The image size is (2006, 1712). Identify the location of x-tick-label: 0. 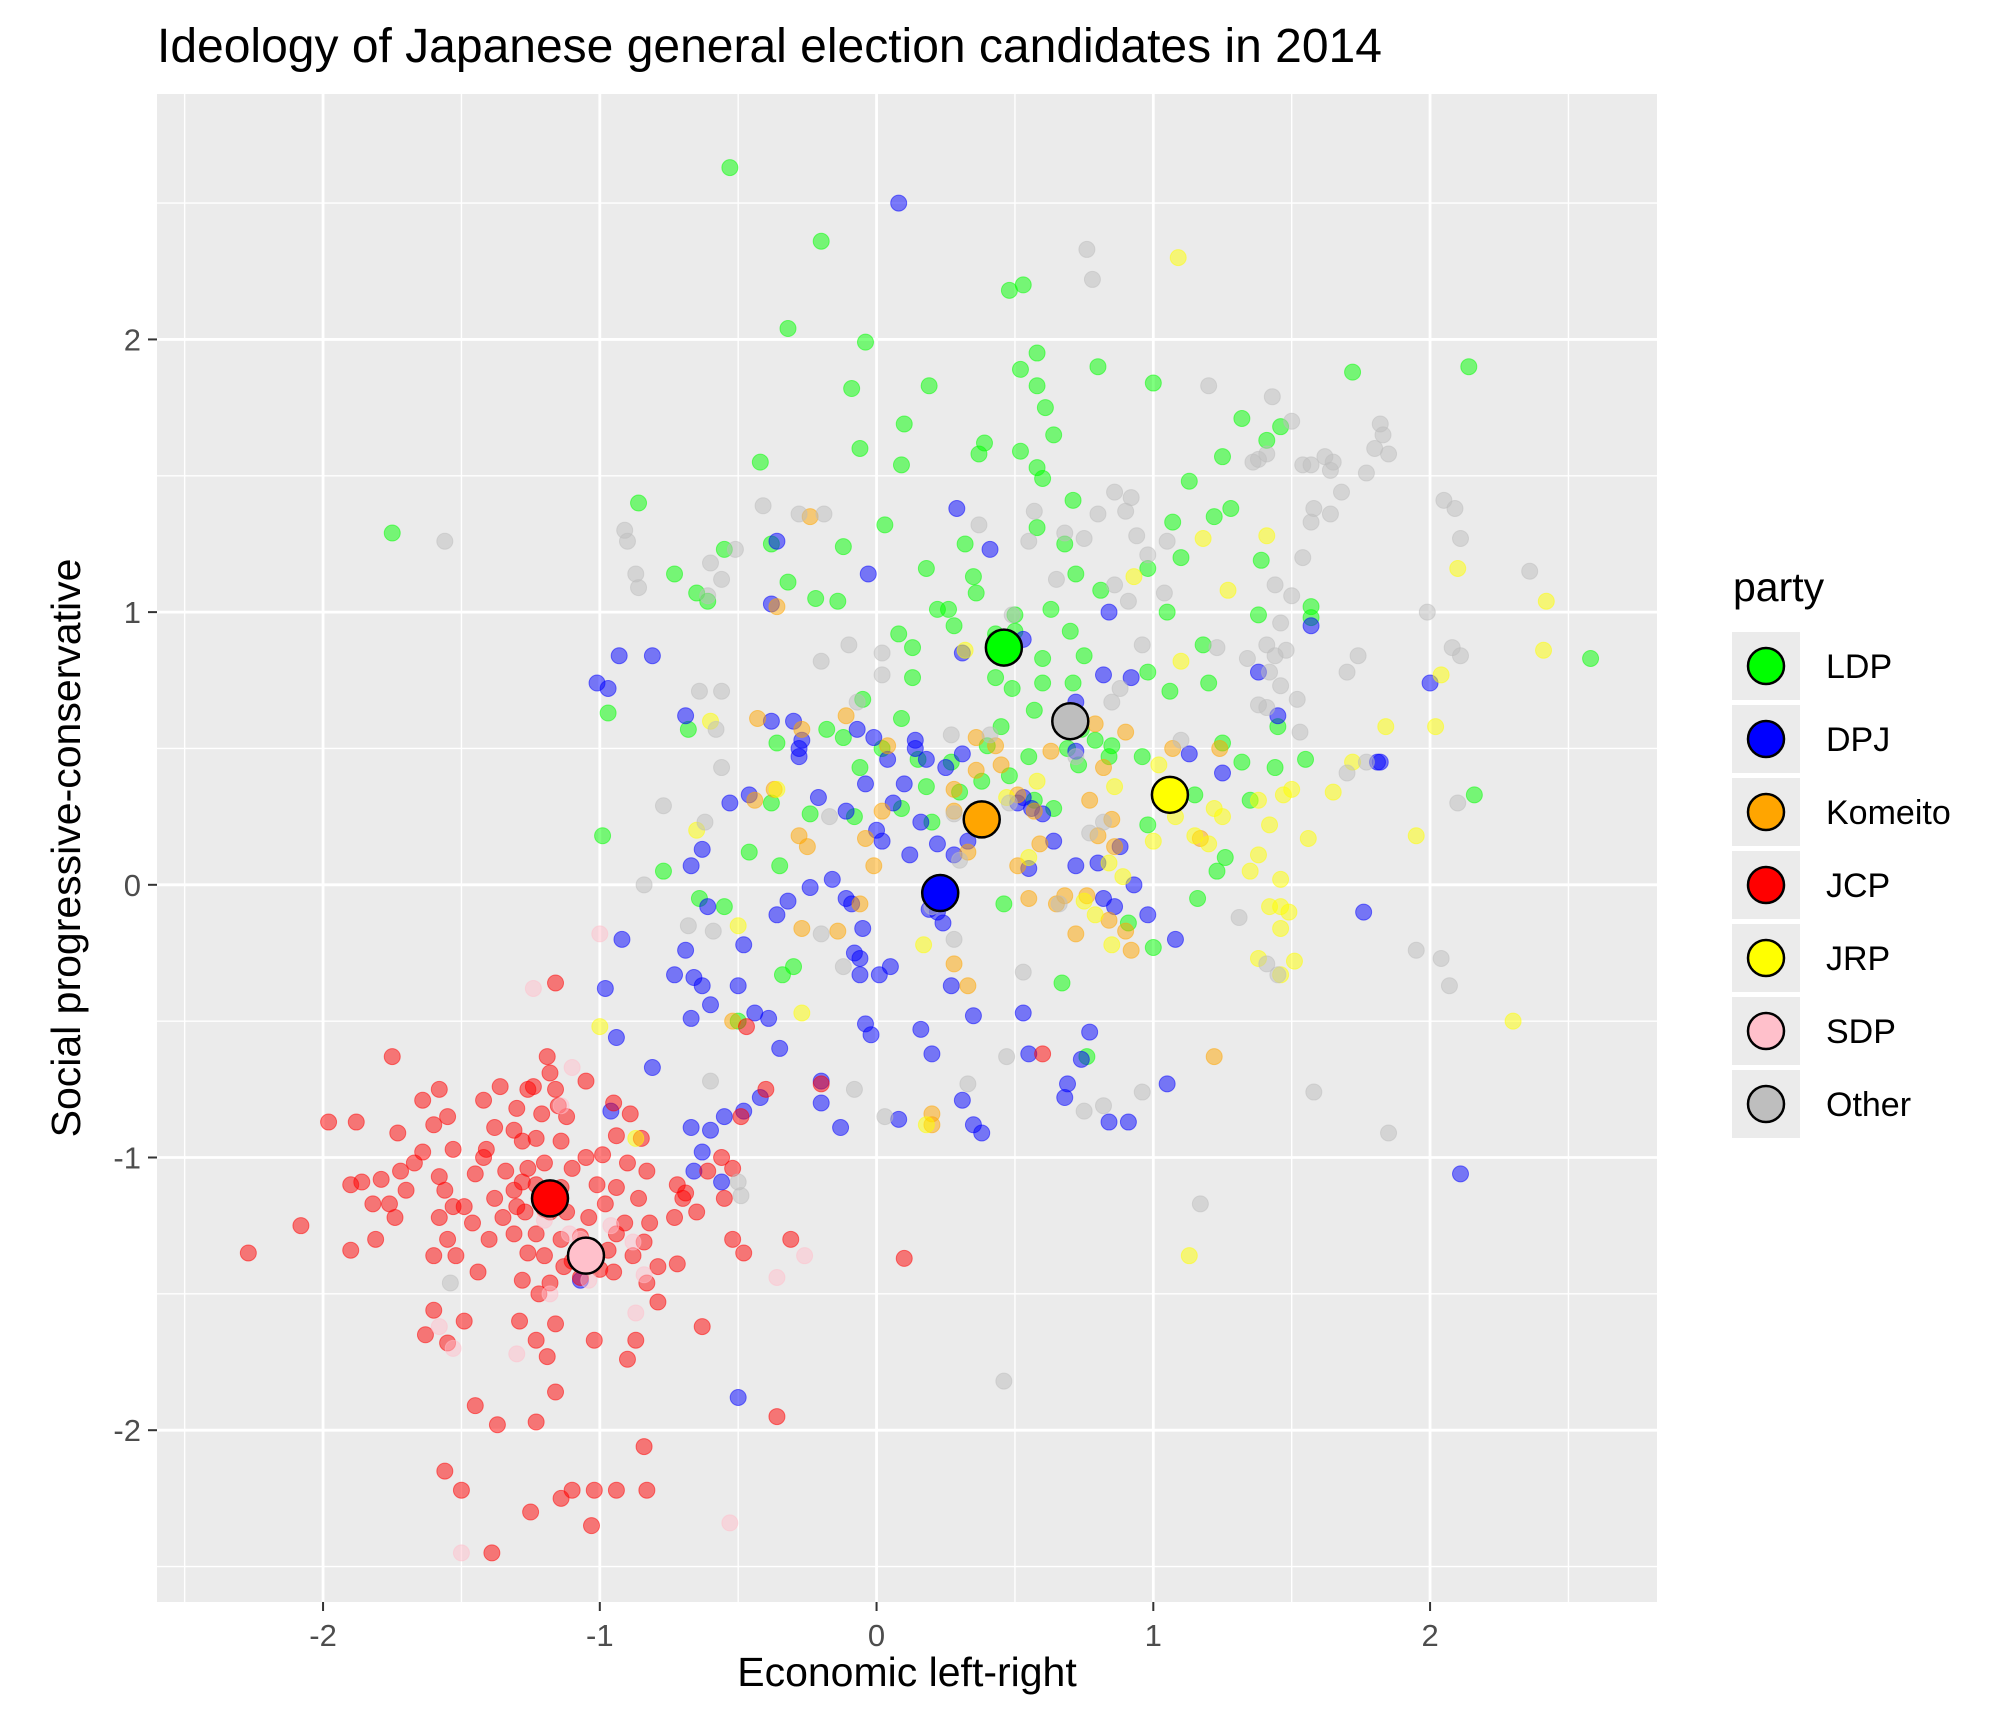
(876, 1635).